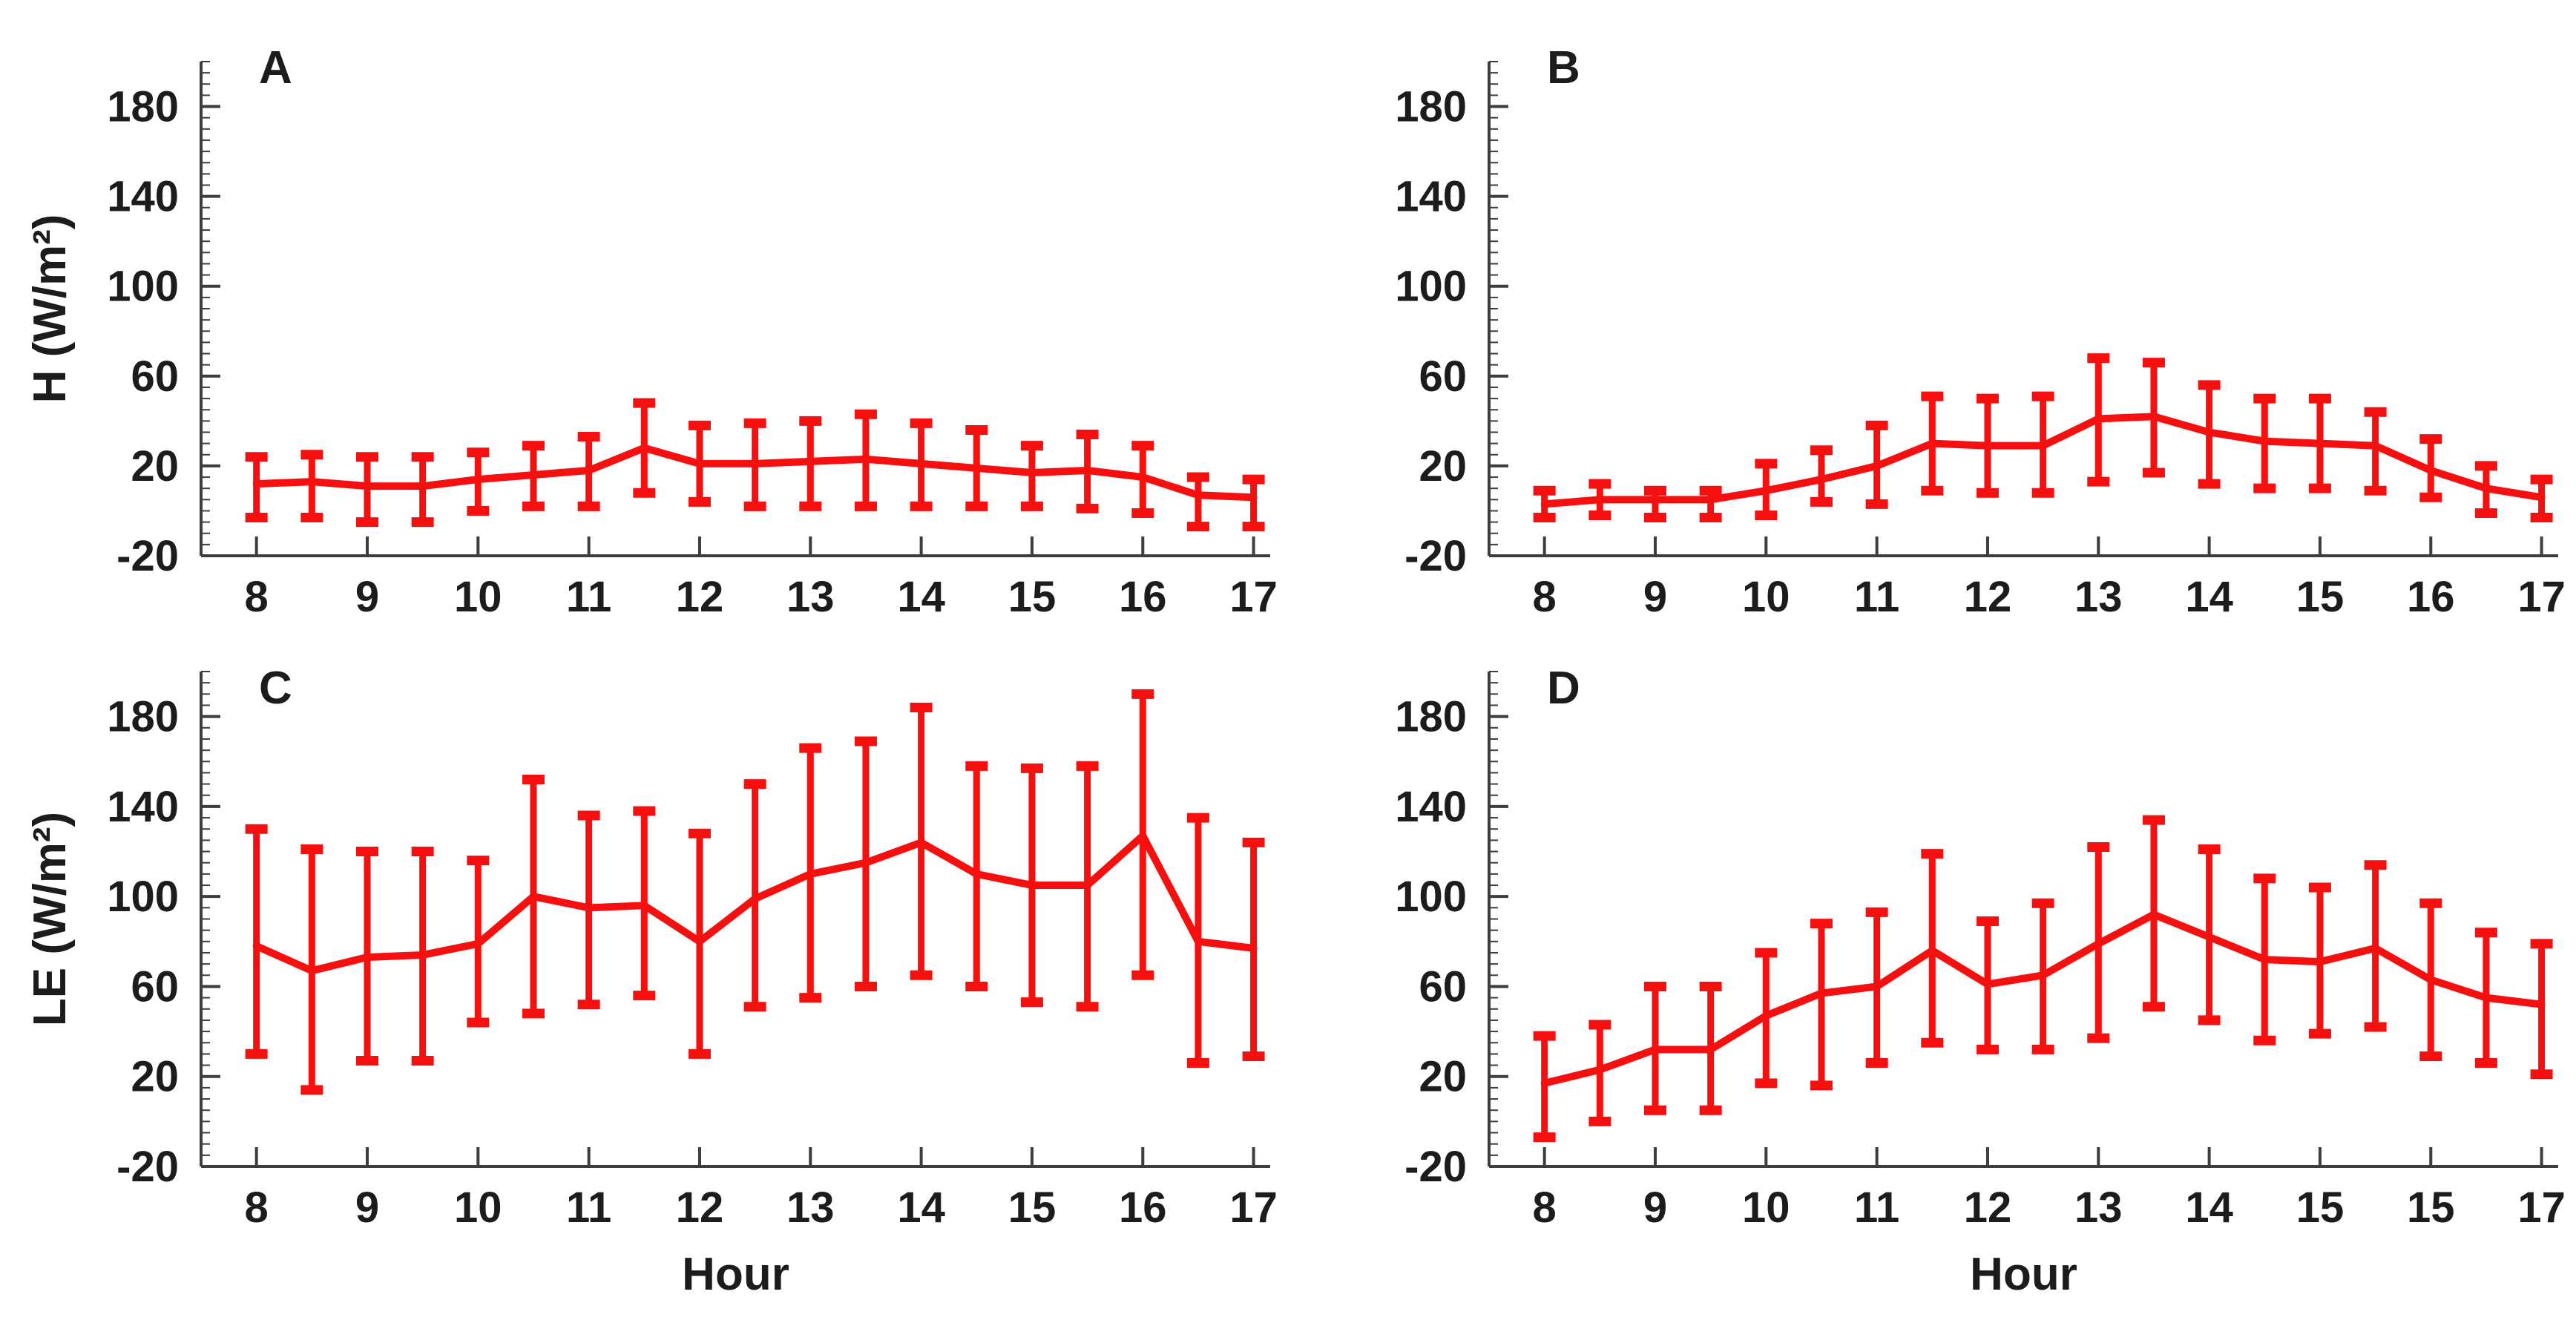 The height and width of the screenshot is (1326, 2576). Describe the element at coordinates (50, 919) in the screenshot. I see `y-axis-title: LE (W/m²)` at that location.